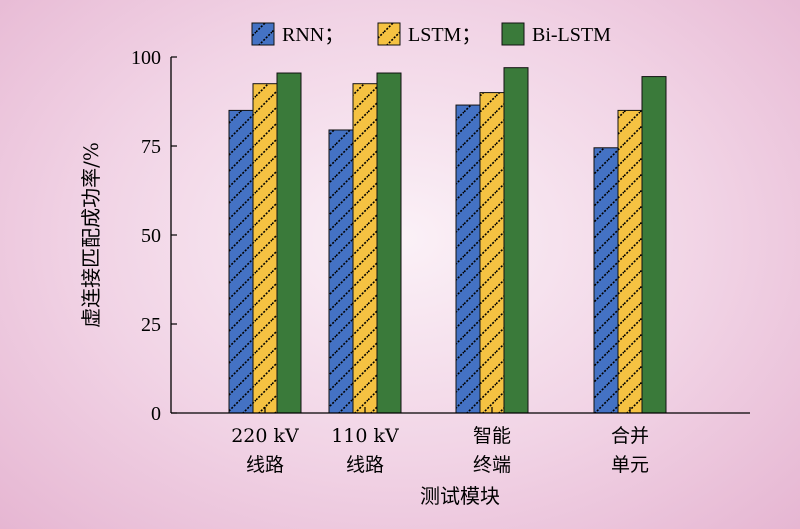  Describe the element at coordinates (444, 35) in the screenshot. I see `legend-label-1: LSTM；` at that location.